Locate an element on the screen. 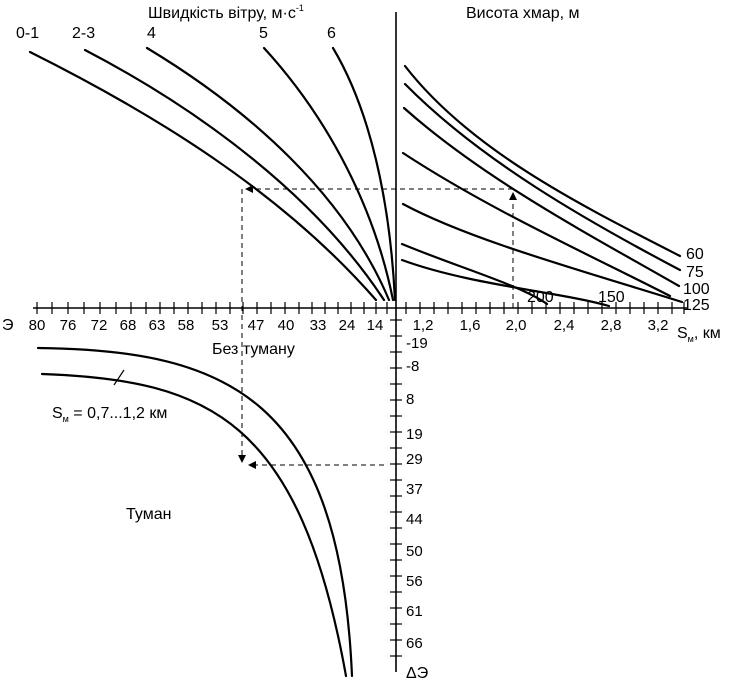 This screenshot has height=682, width=733. left-tick-label: 72 is located at coordinates (99, 325).